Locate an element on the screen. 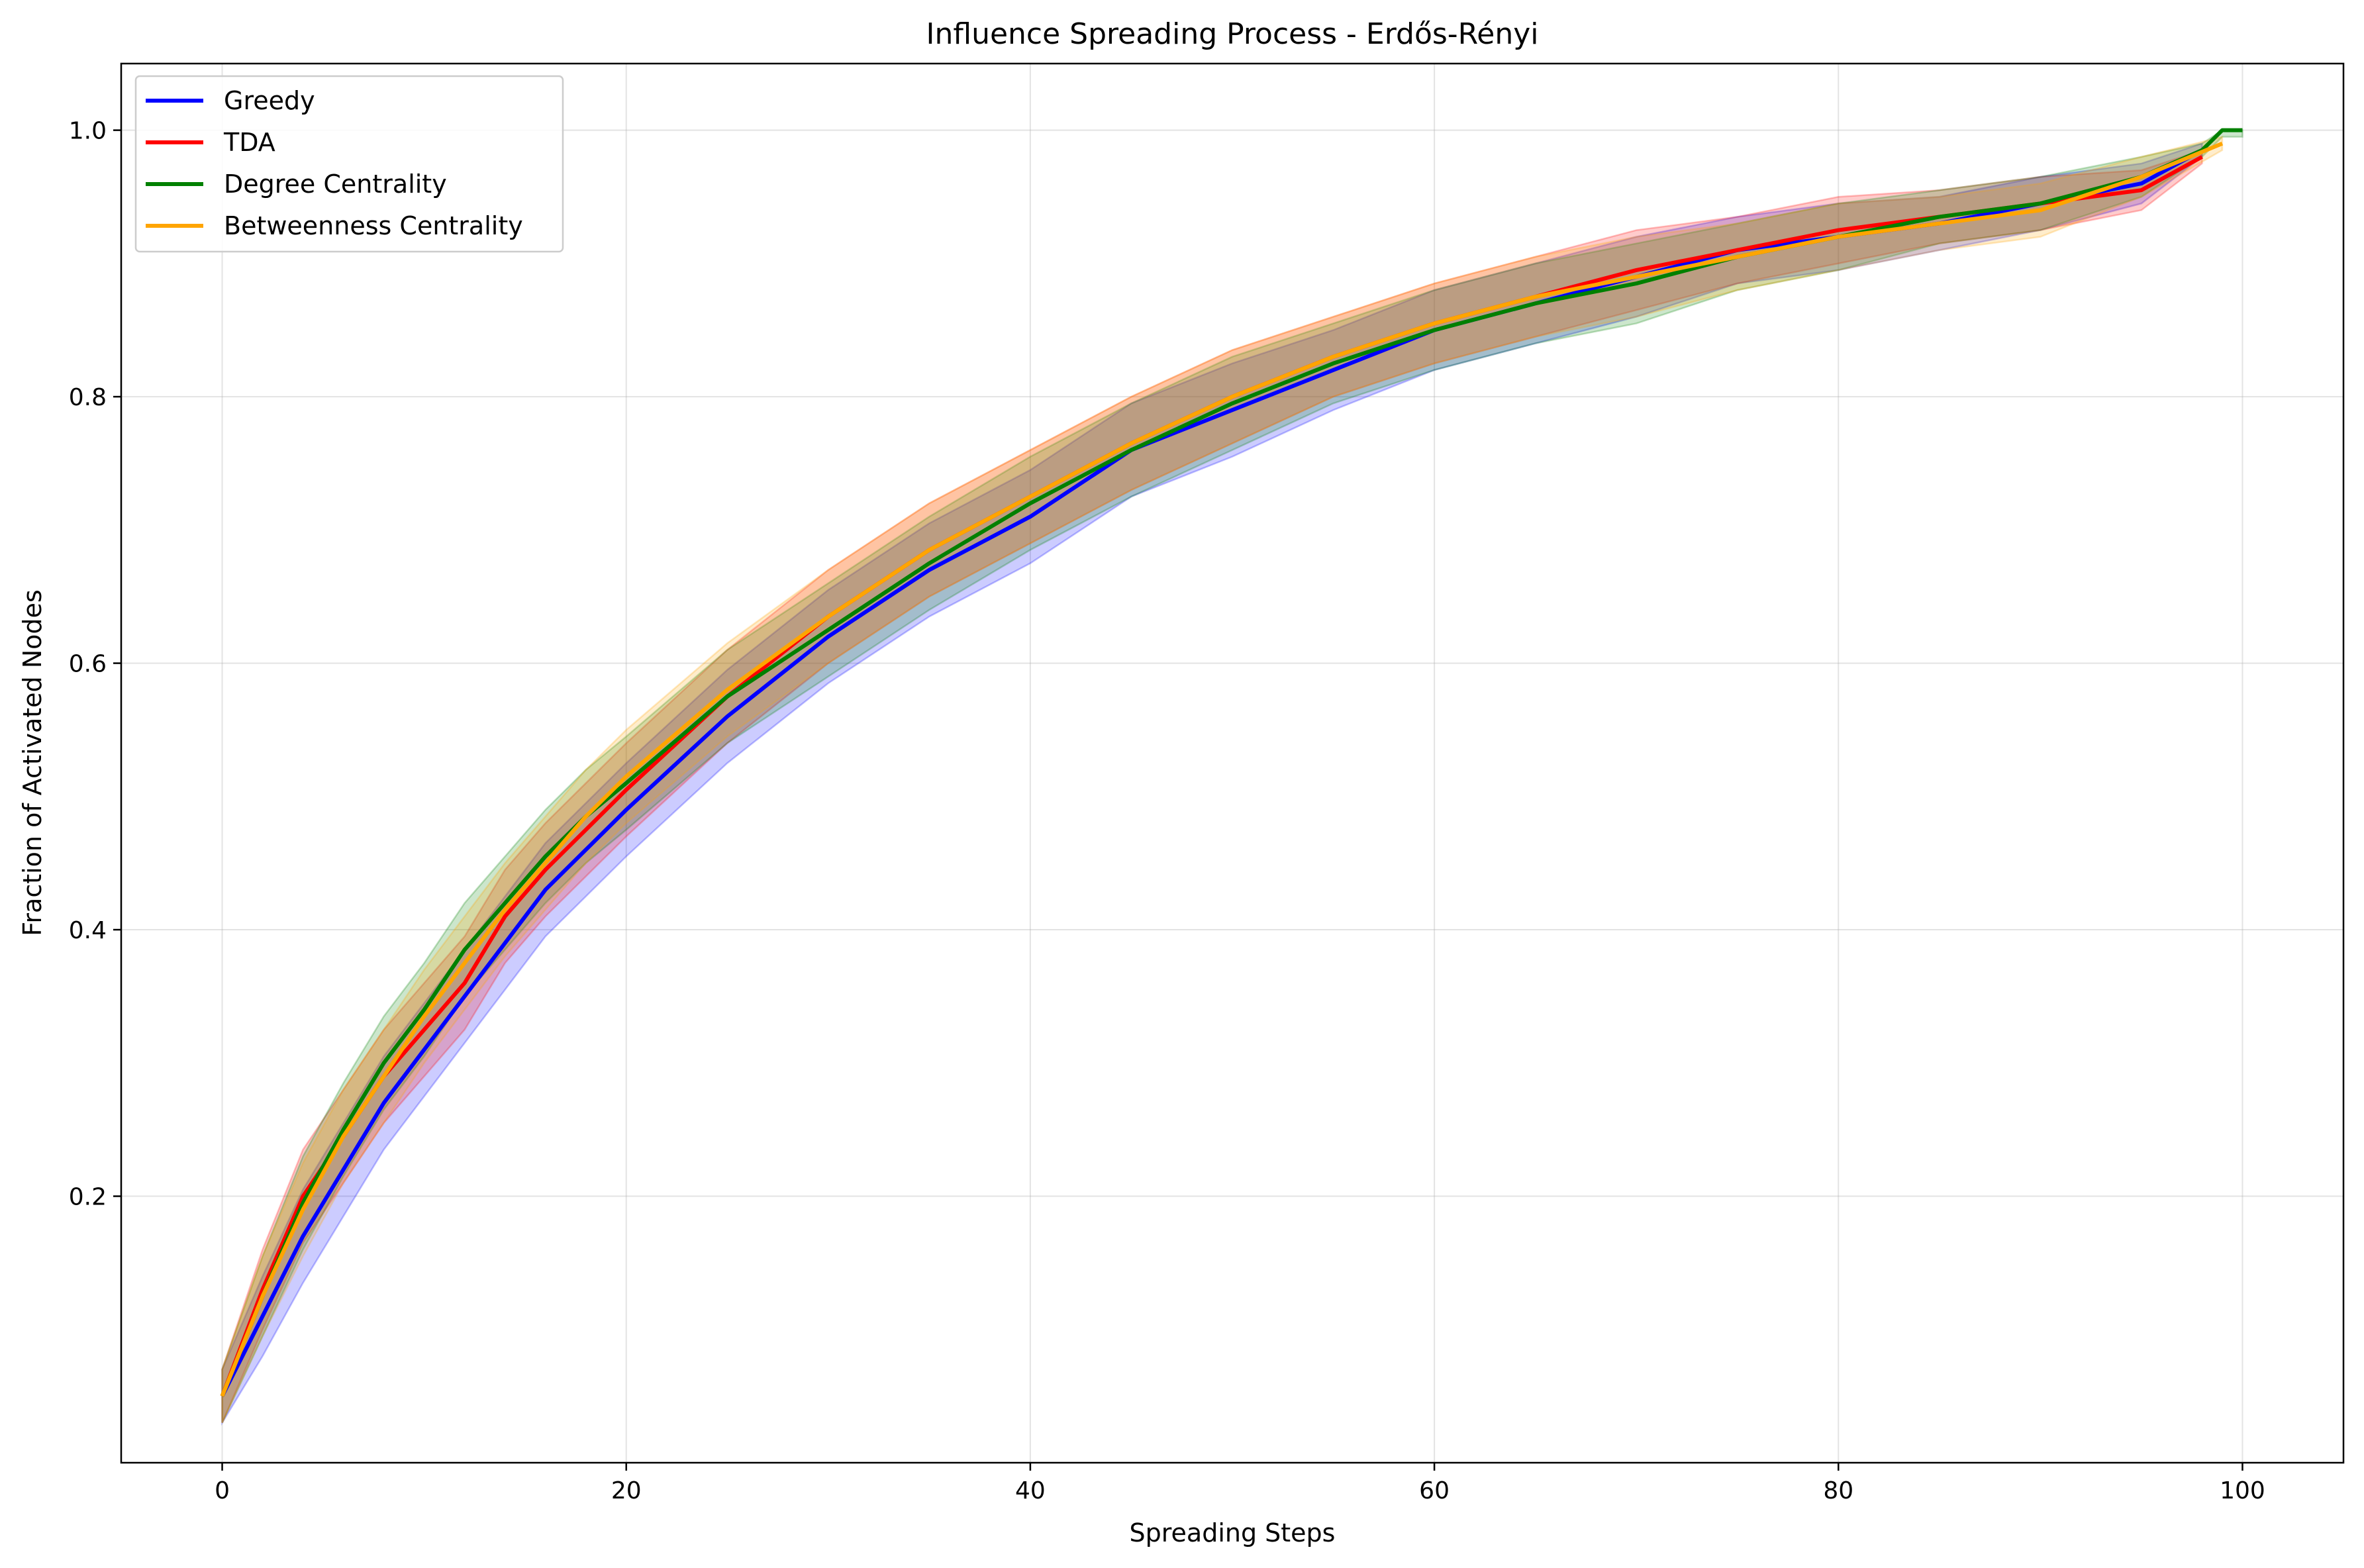 The height and width of the screenshot is (1568, 2364). y-axis-ticks: 0.2 0.4 0.6 0.8 1.0 is located at coordinates (95, 664).